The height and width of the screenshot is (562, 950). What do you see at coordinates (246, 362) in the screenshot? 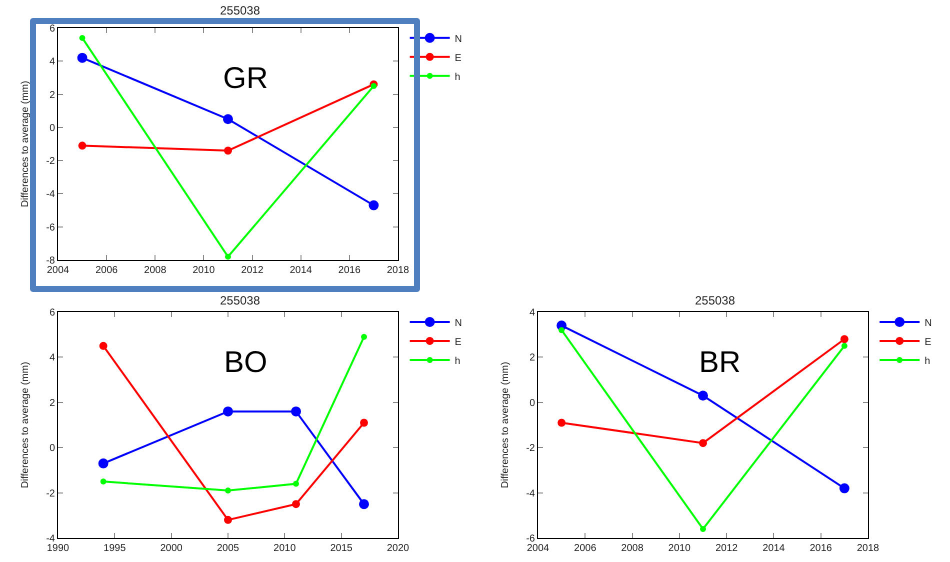
I see `annotation: BO` at bounding box center [246, 362].